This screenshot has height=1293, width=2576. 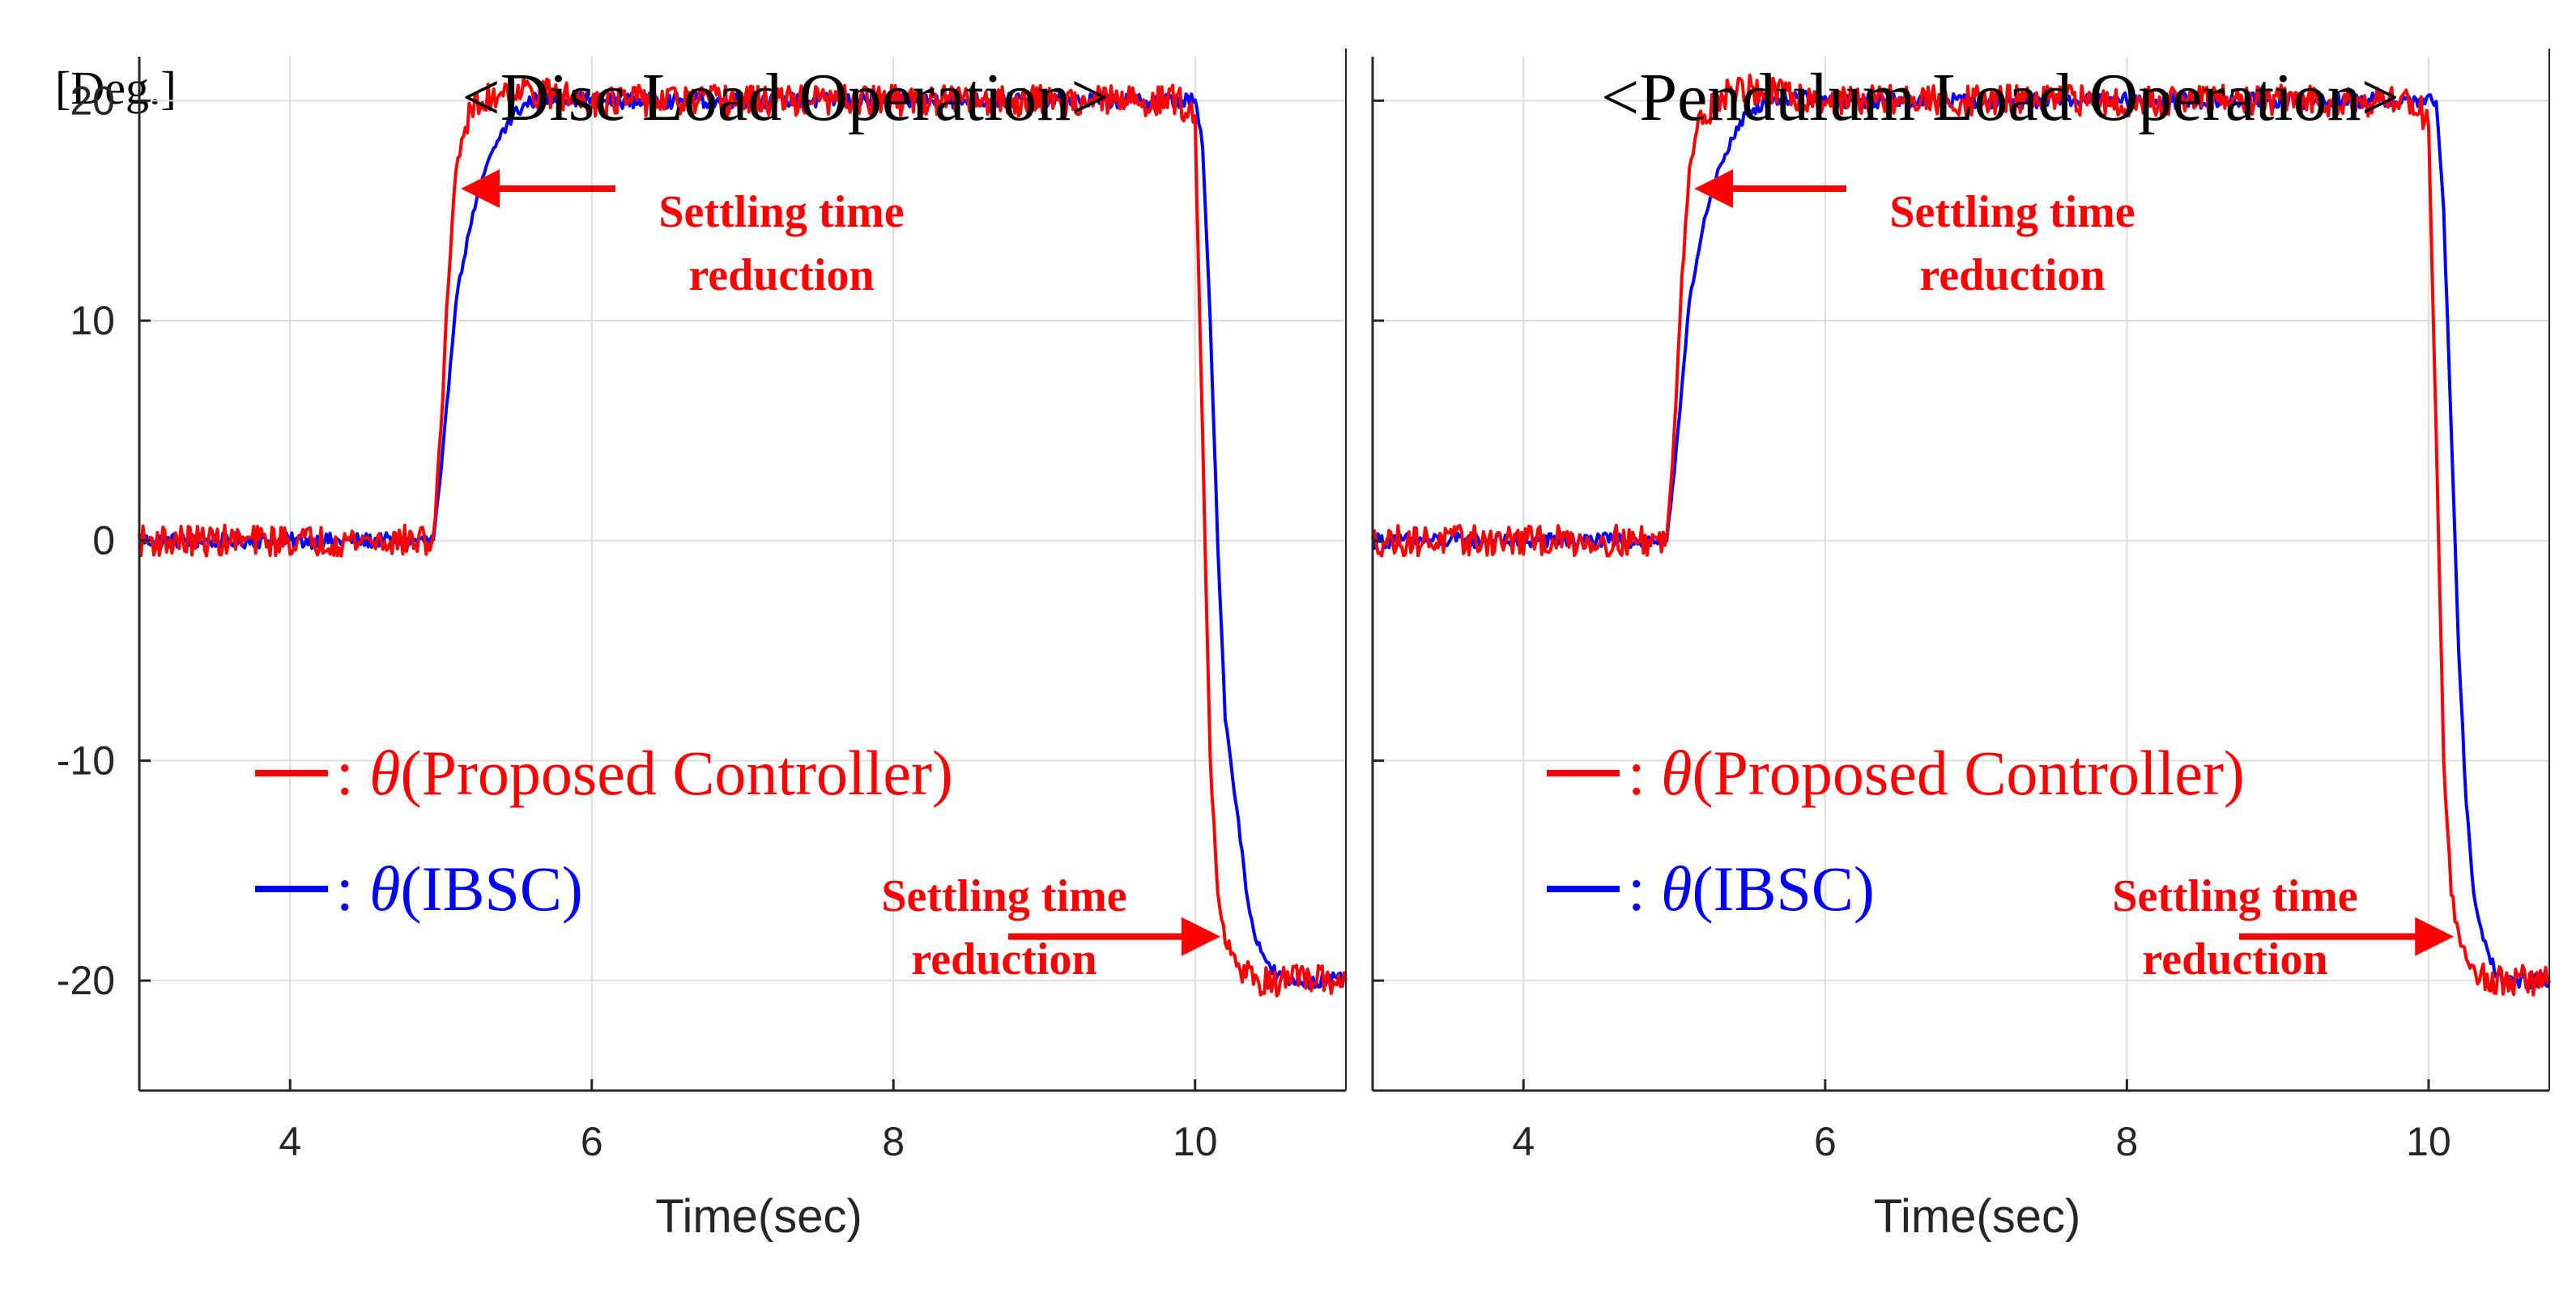 What do you see at coordinates (92, 100) in the screenshot?
I see `y-tick-label: 20` at bounding box center [92, 100].